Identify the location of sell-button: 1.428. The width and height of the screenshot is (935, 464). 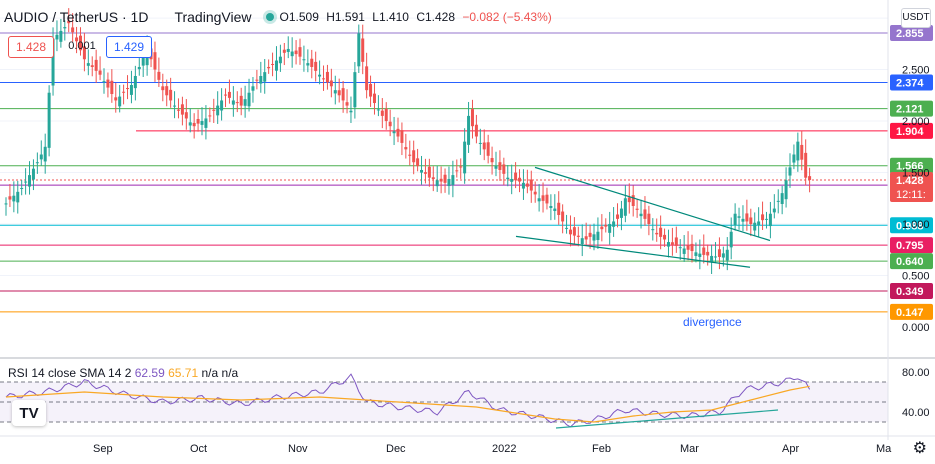
(31, 47).